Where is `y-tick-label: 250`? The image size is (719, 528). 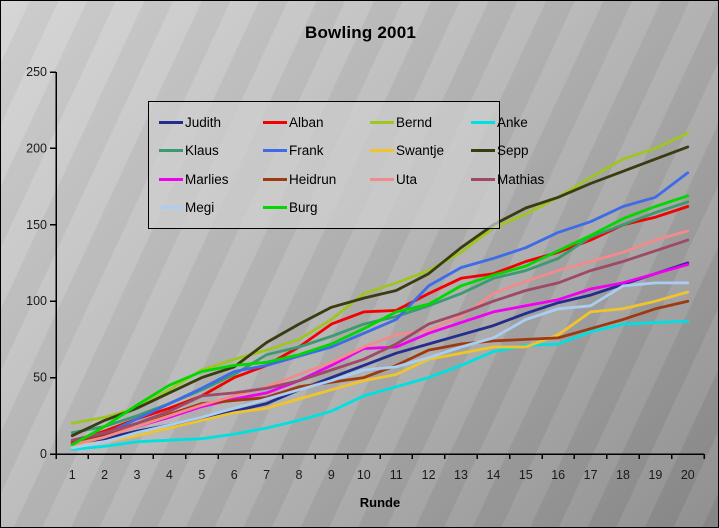
y-tick-label: 250 is located at coordinates (36, 72).